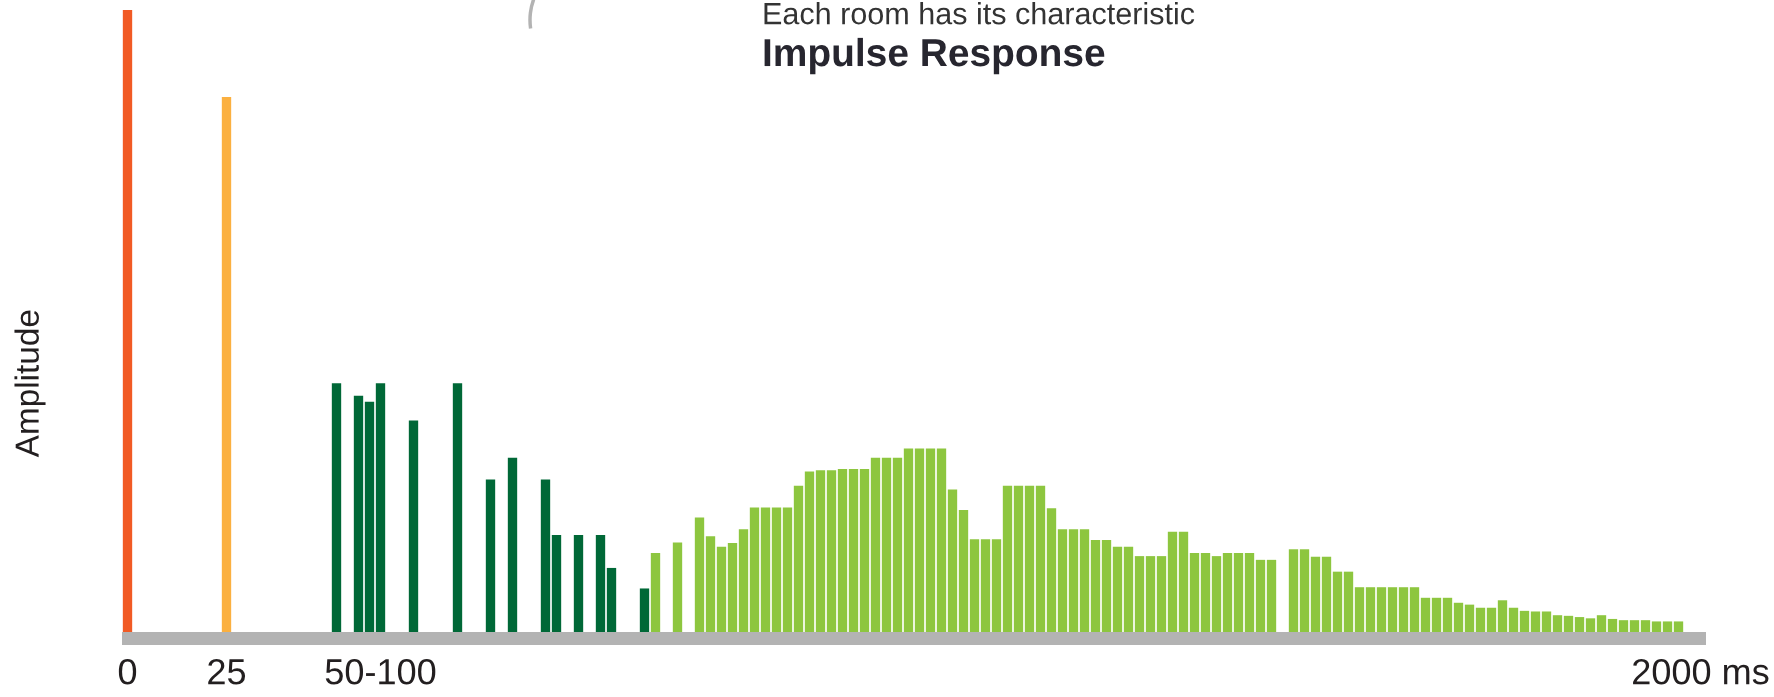 The height and width of the screenshot is (697, 1774). I want to click on x-tick-label: 0, so click(127, 671).